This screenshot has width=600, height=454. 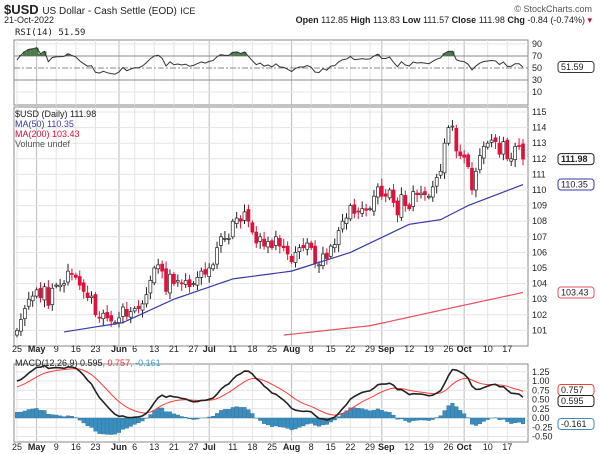 What do you see at coordinates (576, 184) in the screenshot?
I see `ma50-last-tag-frame` at bounding box center [576, 184].